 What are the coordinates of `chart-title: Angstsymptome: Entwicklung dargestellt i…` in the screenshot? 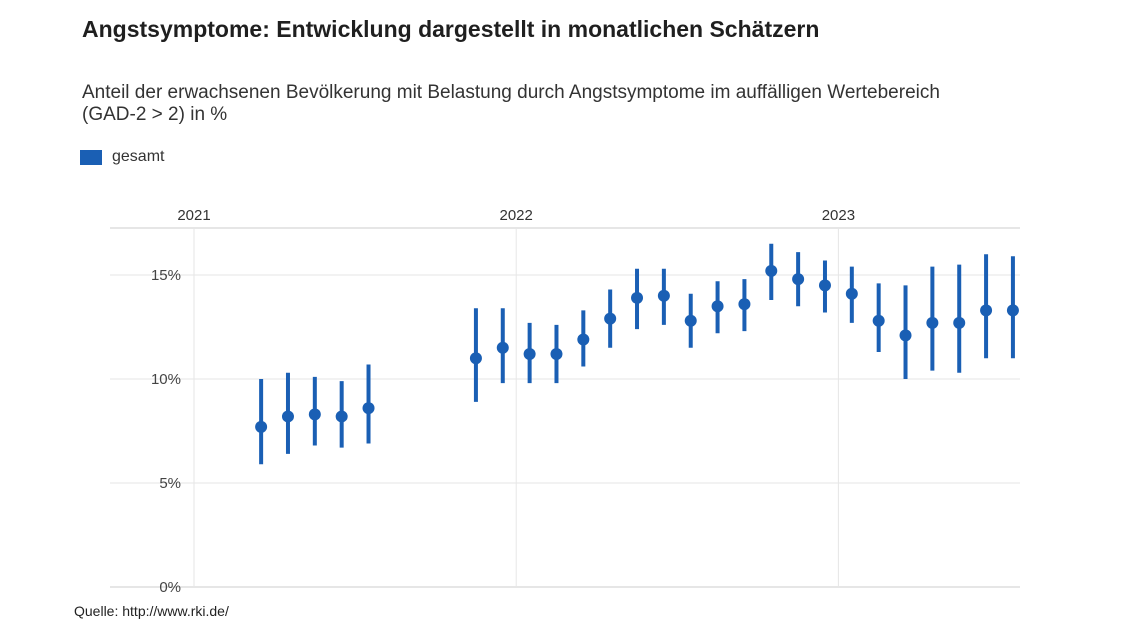 It's located at (451, 29).